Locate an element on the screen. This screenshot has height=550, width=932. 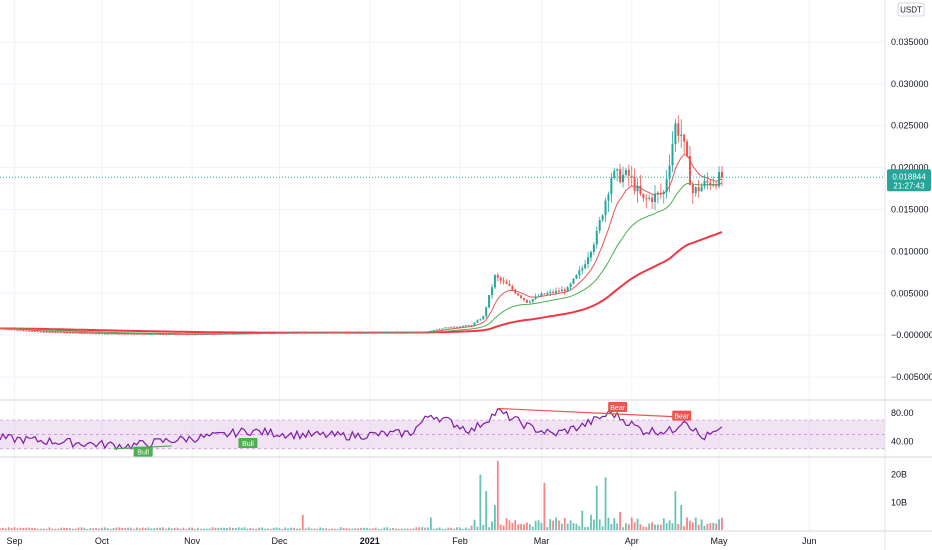
volume-tick-label: 10B is located at coordinates (899, 502).